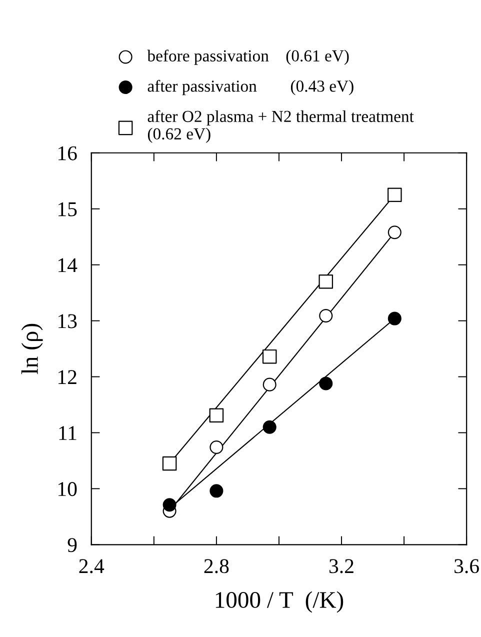 This screenshot has width=481, height=637. Describe the element at coordinates (91, 566) in the screenshot. I see `x-tick-label: 2.4` at that location.